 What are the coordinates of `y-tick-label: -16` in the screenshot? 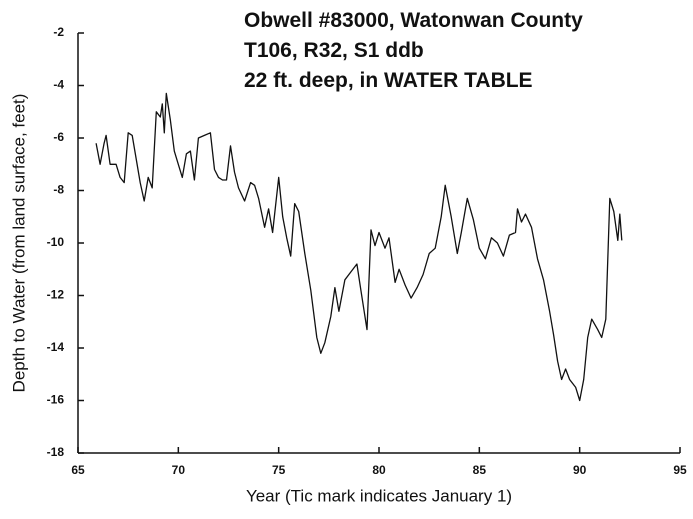 It's located at (56, 400).